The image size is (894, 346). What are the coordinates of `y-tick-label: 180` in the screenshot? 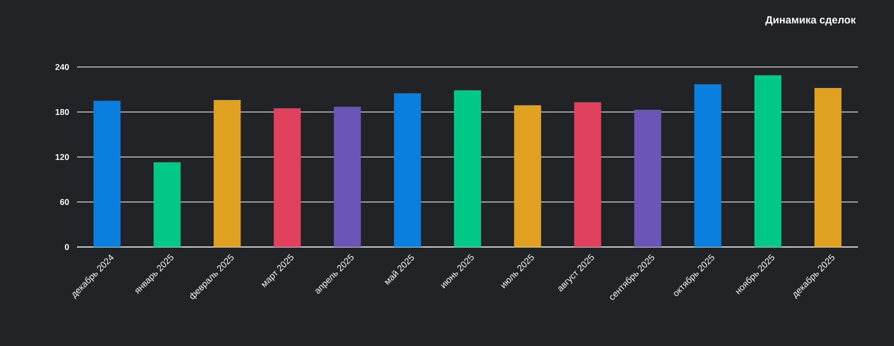 It's located at (62, 112).